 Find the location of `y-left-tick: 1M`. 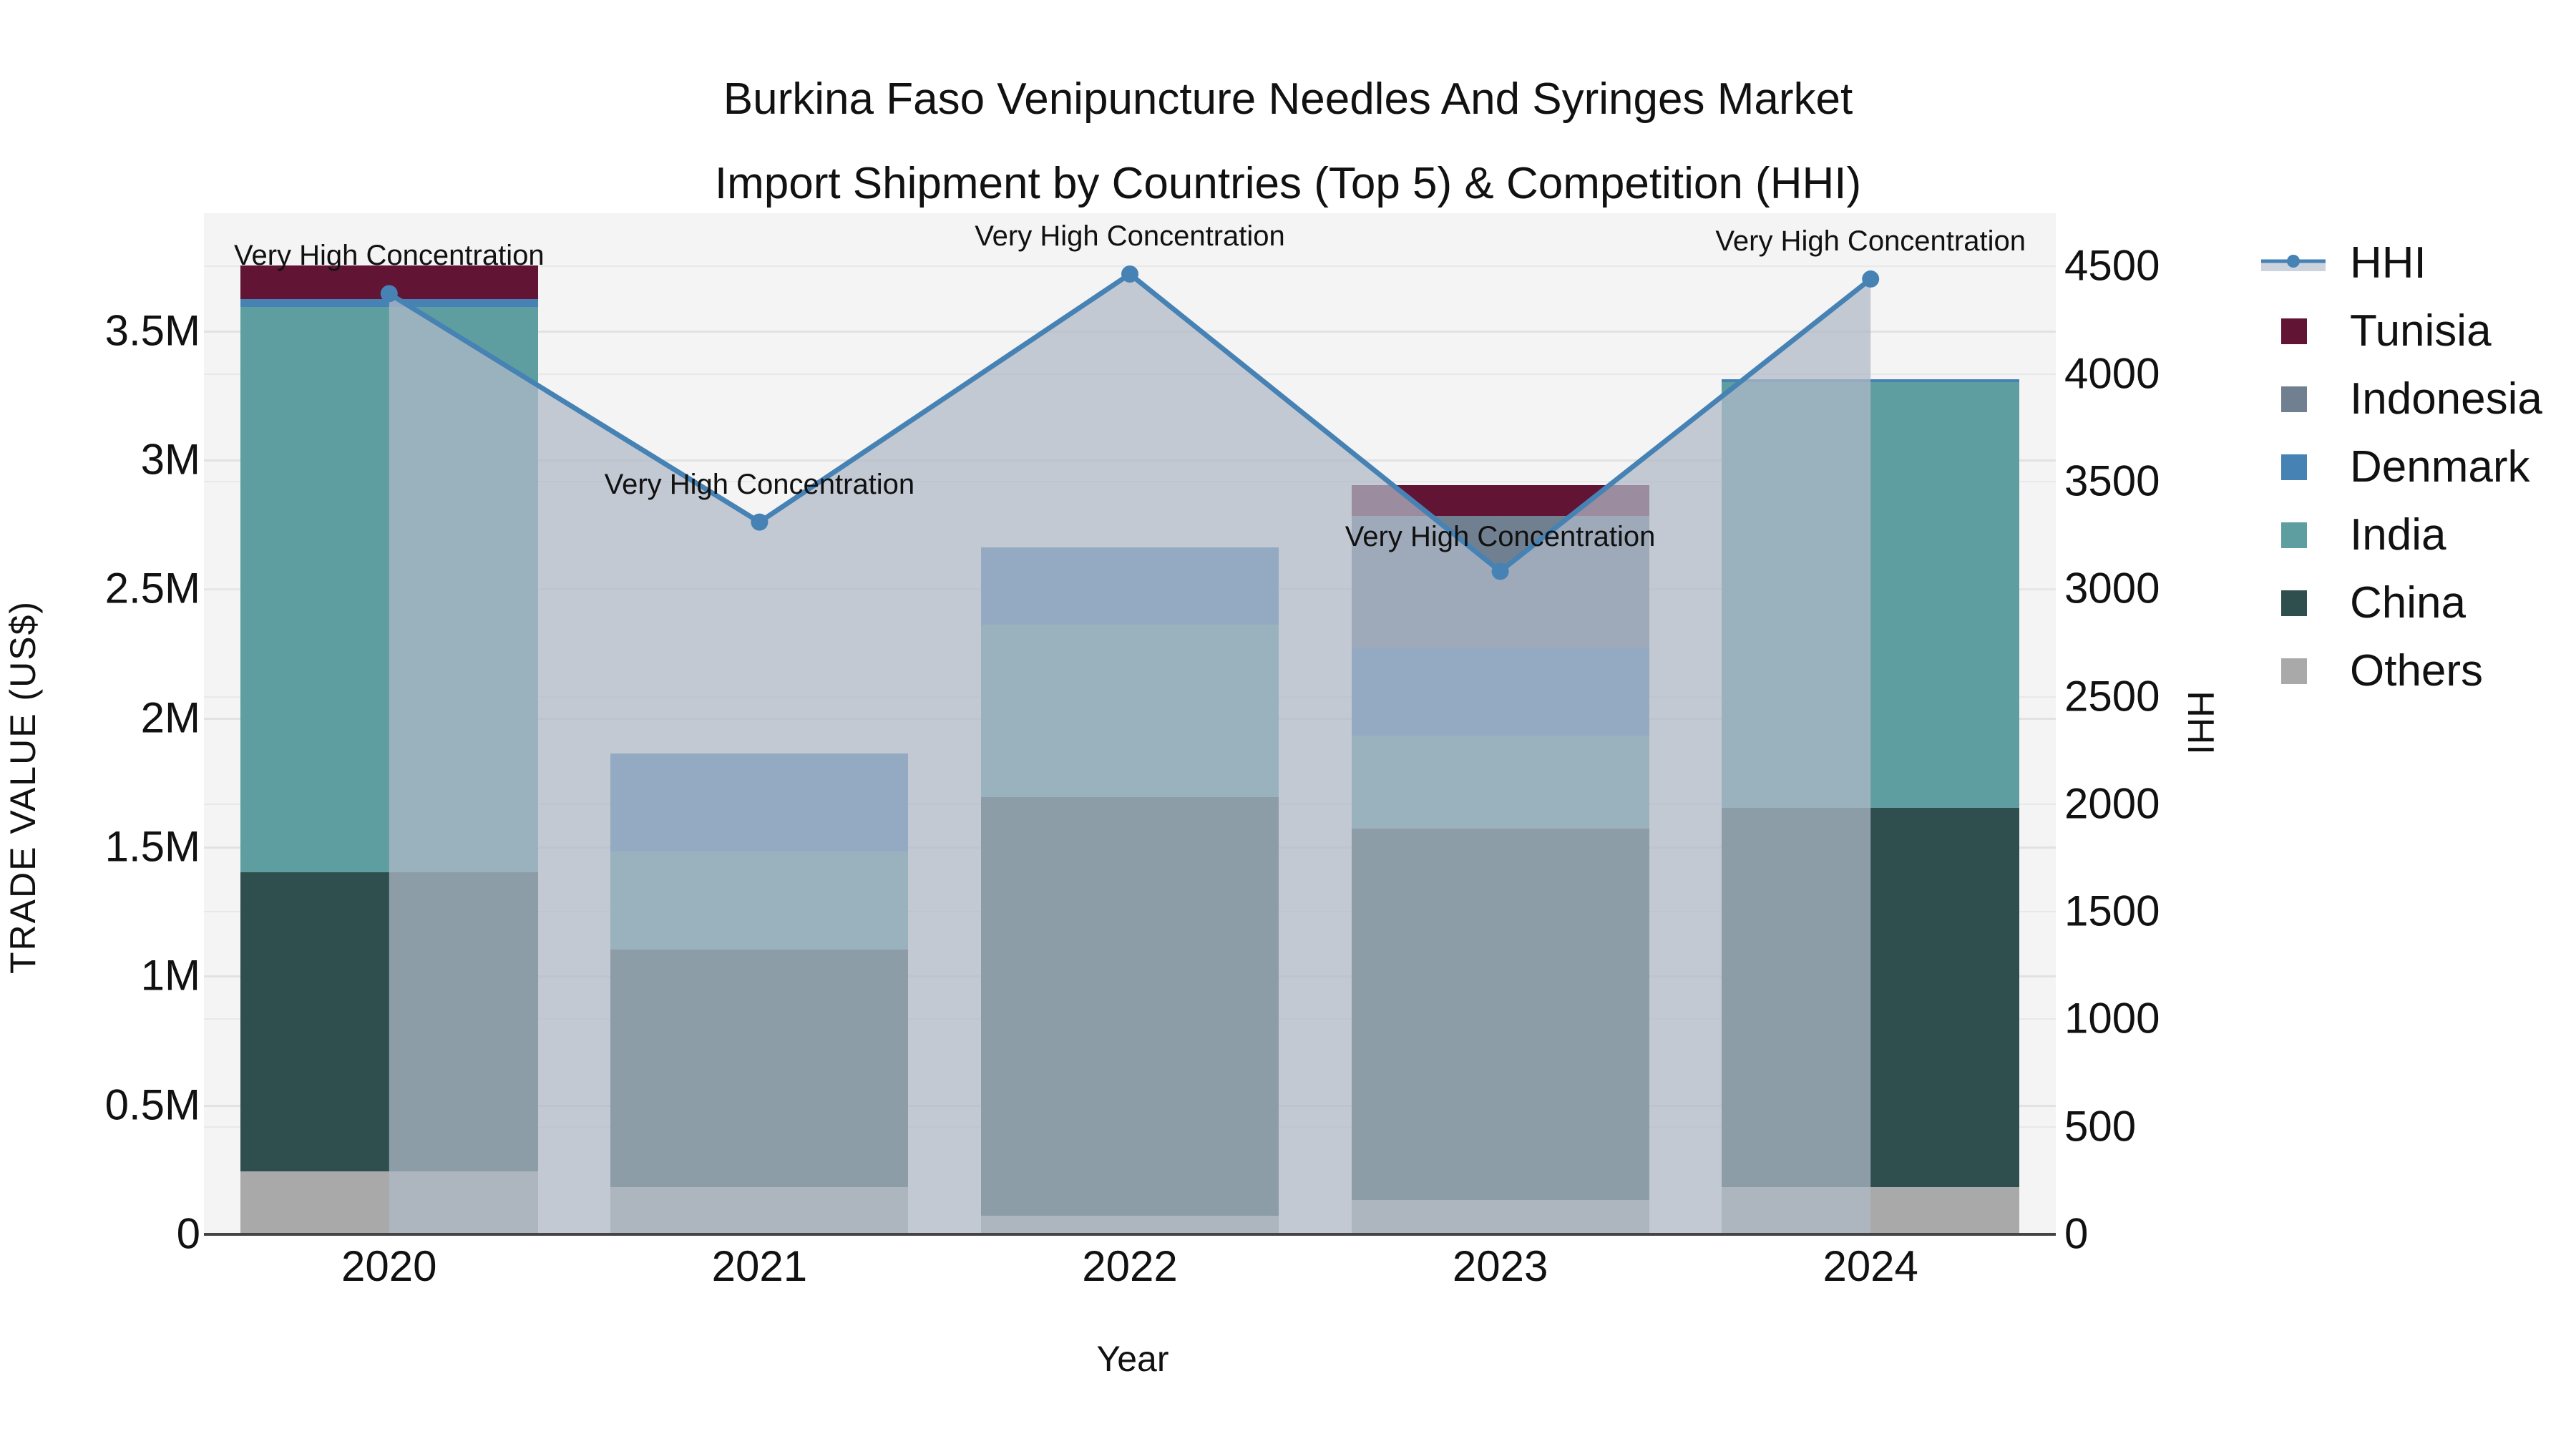

y-left-tick: 1M is located at coordinates (170, 975).